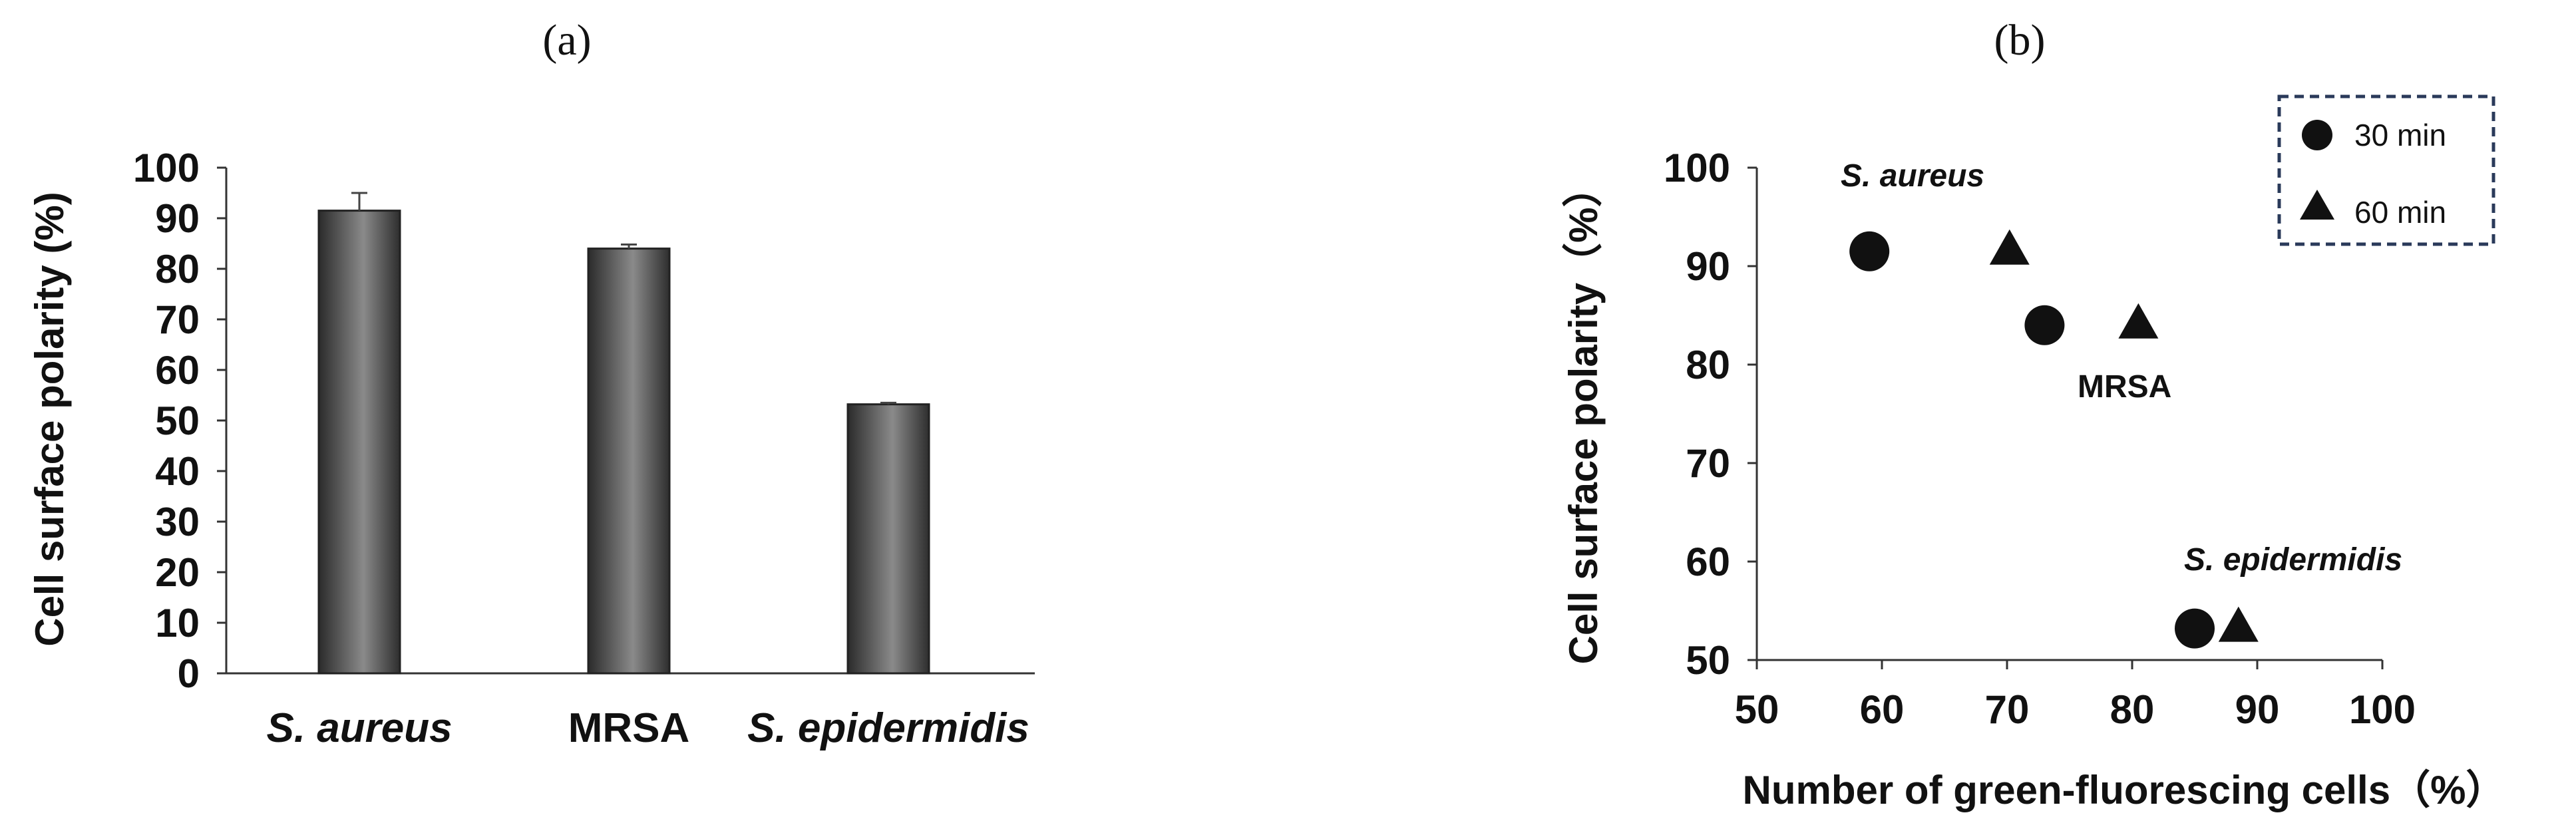 The height and width of the screenshot is (835, 2576). I want to click on y-tick-label: 10, so click(177, 623).